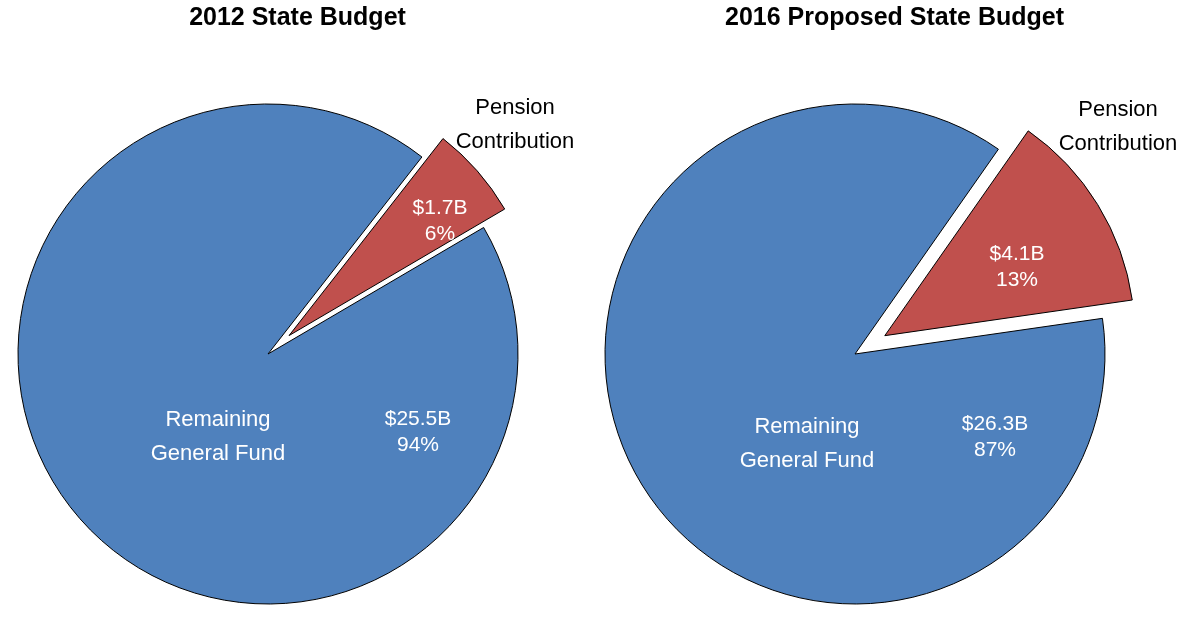 This screenshot has height=624, width=1200. What do you see at coordinates (895, 16) in the screenshot?
I see `chart-title: 2016 Proposed State Budget` at bounding box center [895, 16].